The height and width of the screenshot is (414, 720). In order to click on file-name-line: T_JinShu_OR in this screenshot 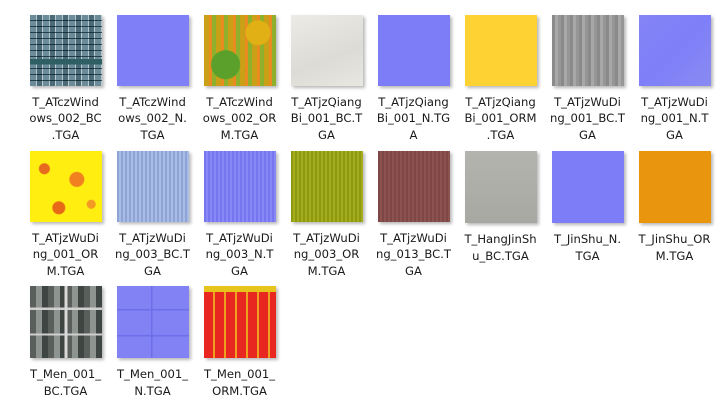, I will do `click(674, 239)`.